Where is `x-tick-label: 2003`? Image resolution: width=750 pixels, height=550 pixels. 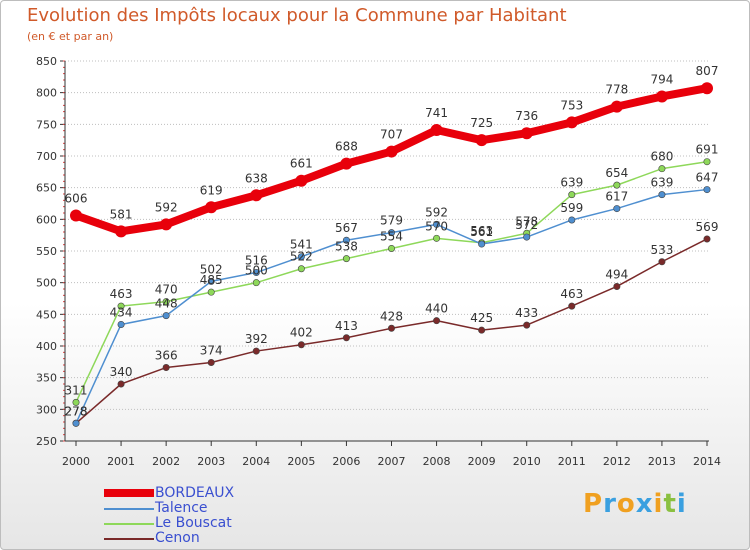 x-tick-label: 2003 is located at coordinates (211, 461).